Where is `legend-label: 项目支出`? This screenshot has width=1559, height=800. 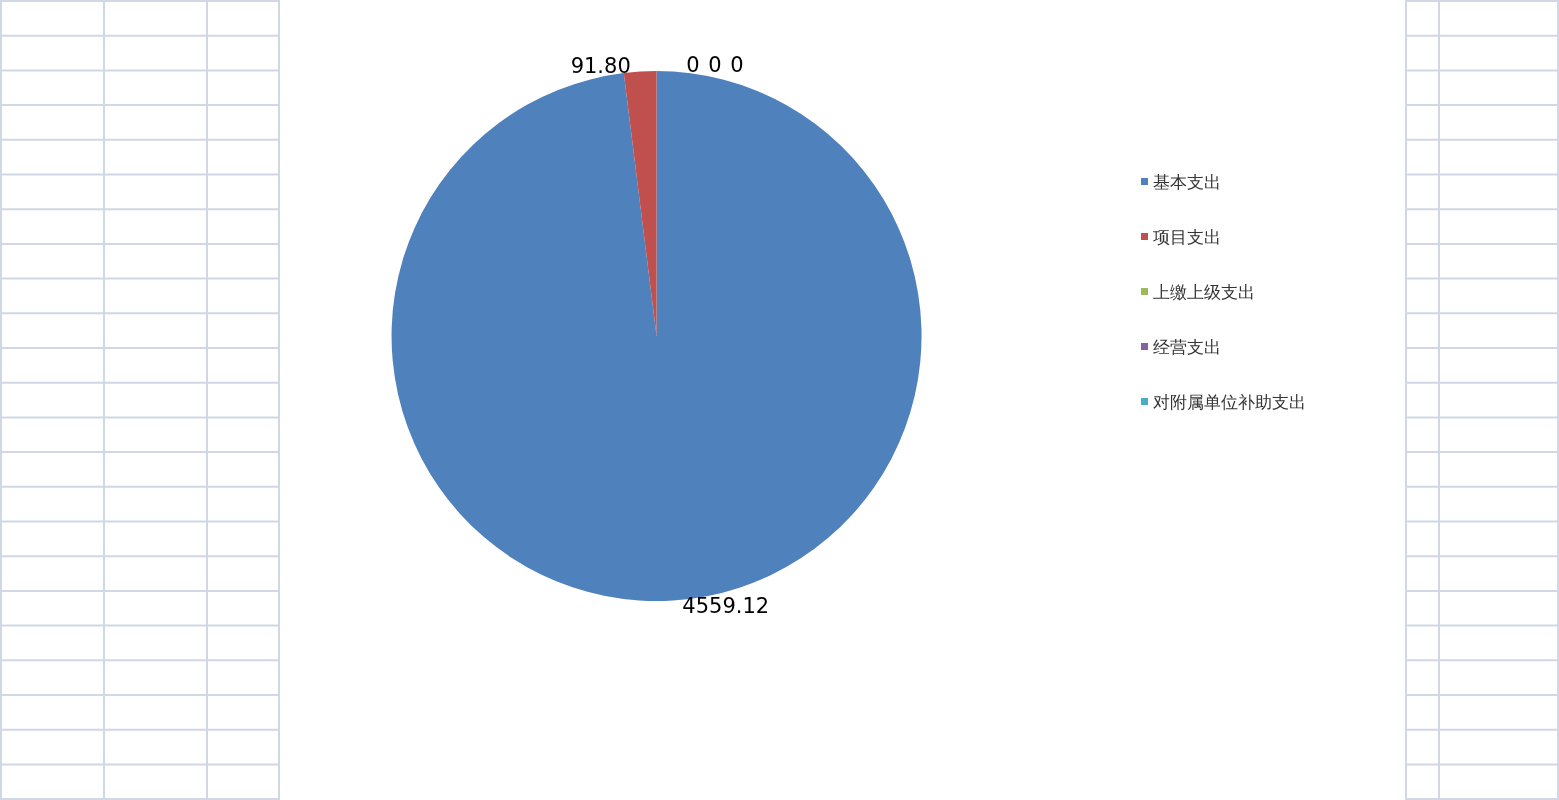 legend-label: 项目支出 is located at coordinates (1187, 236).